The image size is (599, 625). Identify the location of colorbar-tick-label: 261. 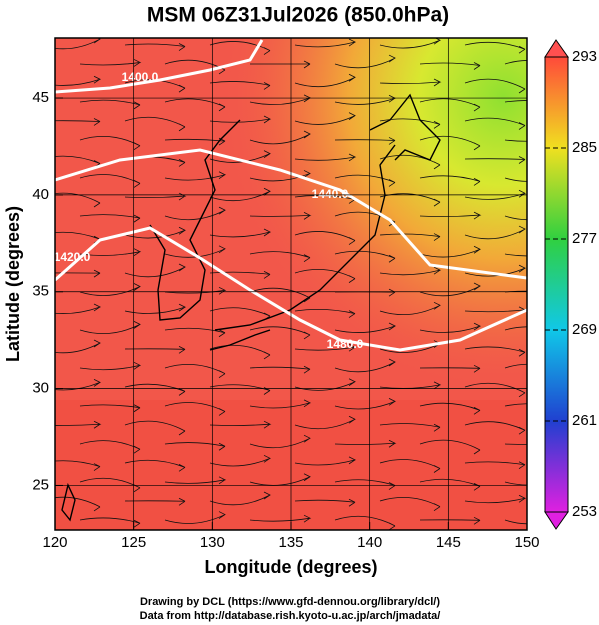
(584, 420).